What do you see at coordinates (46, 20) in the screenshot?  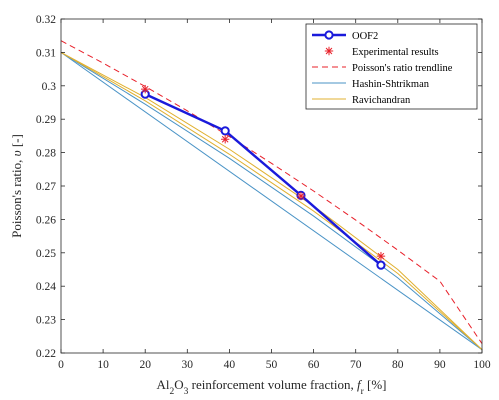 I see `y-tick-label: 0.32` at bounding box center [46, 20].